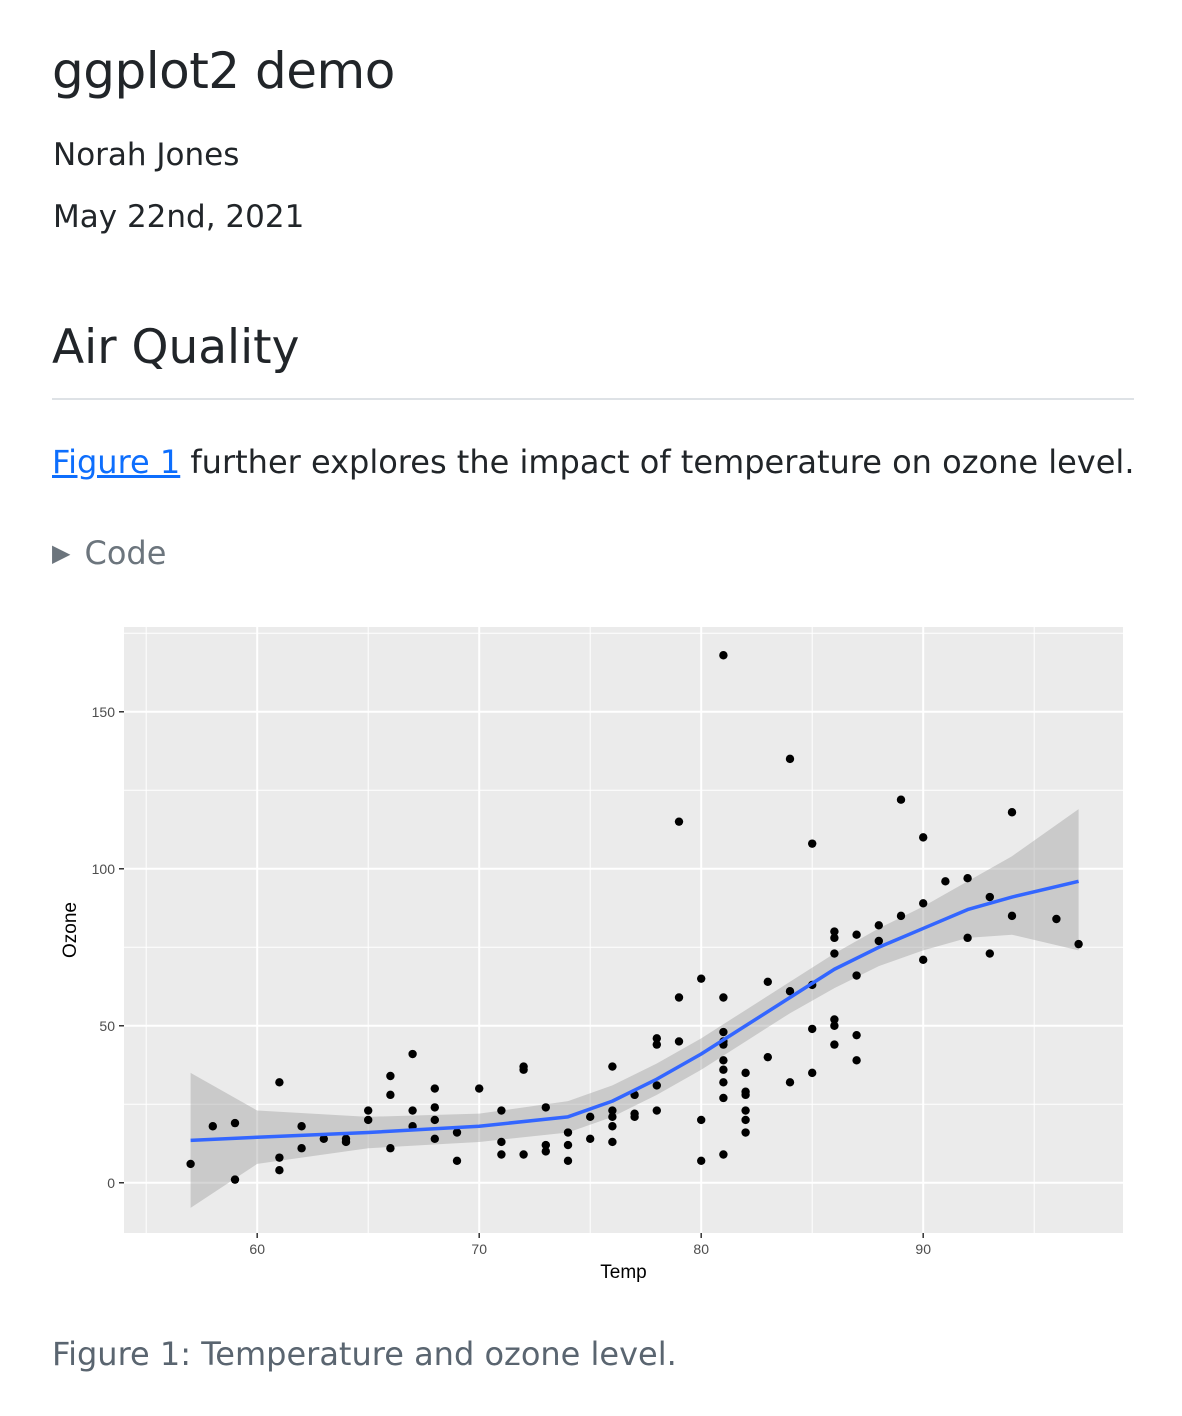 Image resolution: width=1182 pixels, height=1416 pixels. Describe the element at coordinates (116, 462) in the screenshot. I see `figure-link: Figure 1` at that location.